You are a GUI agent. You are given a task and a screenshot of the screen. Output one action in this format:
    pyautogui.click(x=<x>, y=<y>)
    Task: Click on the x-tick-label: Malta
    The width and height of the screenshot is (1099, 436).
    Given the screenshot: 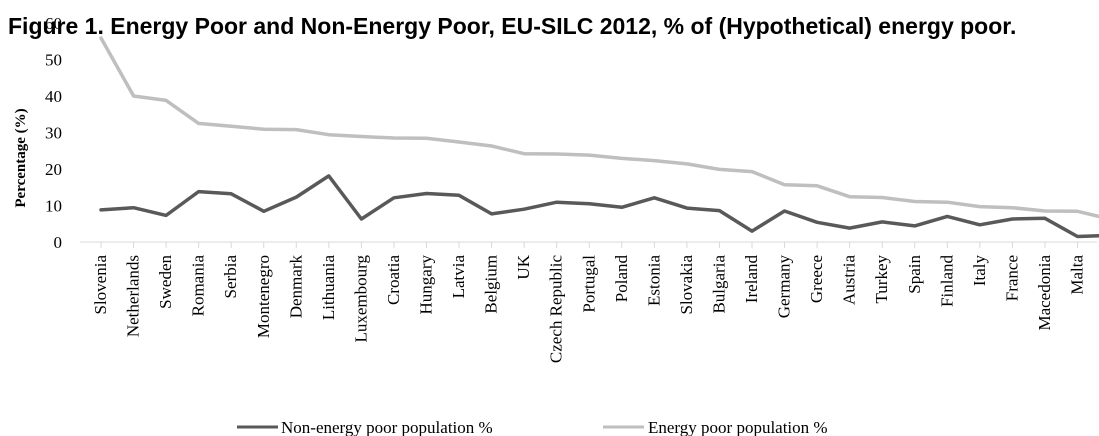 What is the action you would take?
    pyautogui.click(x=1077, y=275)
    